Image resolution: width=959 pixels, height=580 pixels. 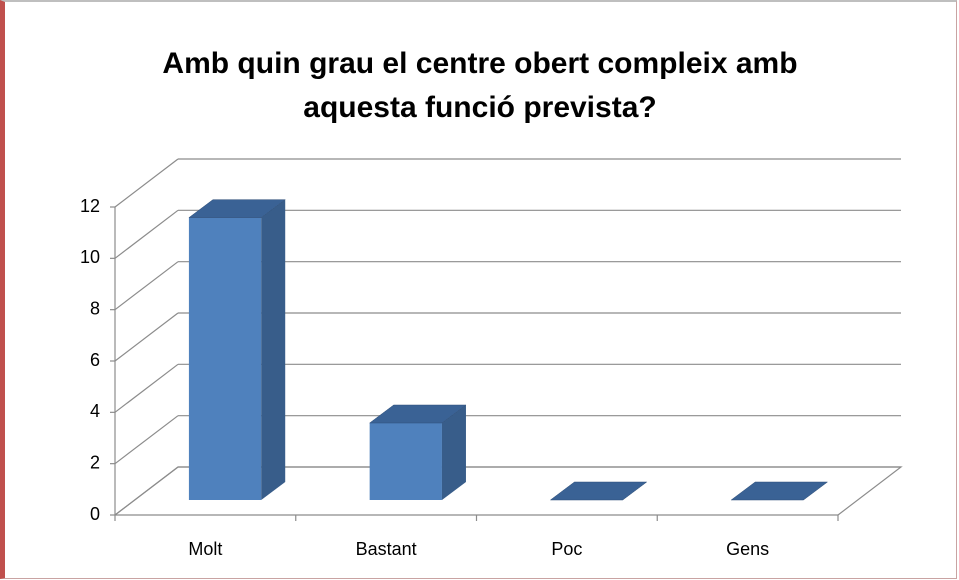 I want to click on y-tick-label: 4, so click(x=95, y=411).